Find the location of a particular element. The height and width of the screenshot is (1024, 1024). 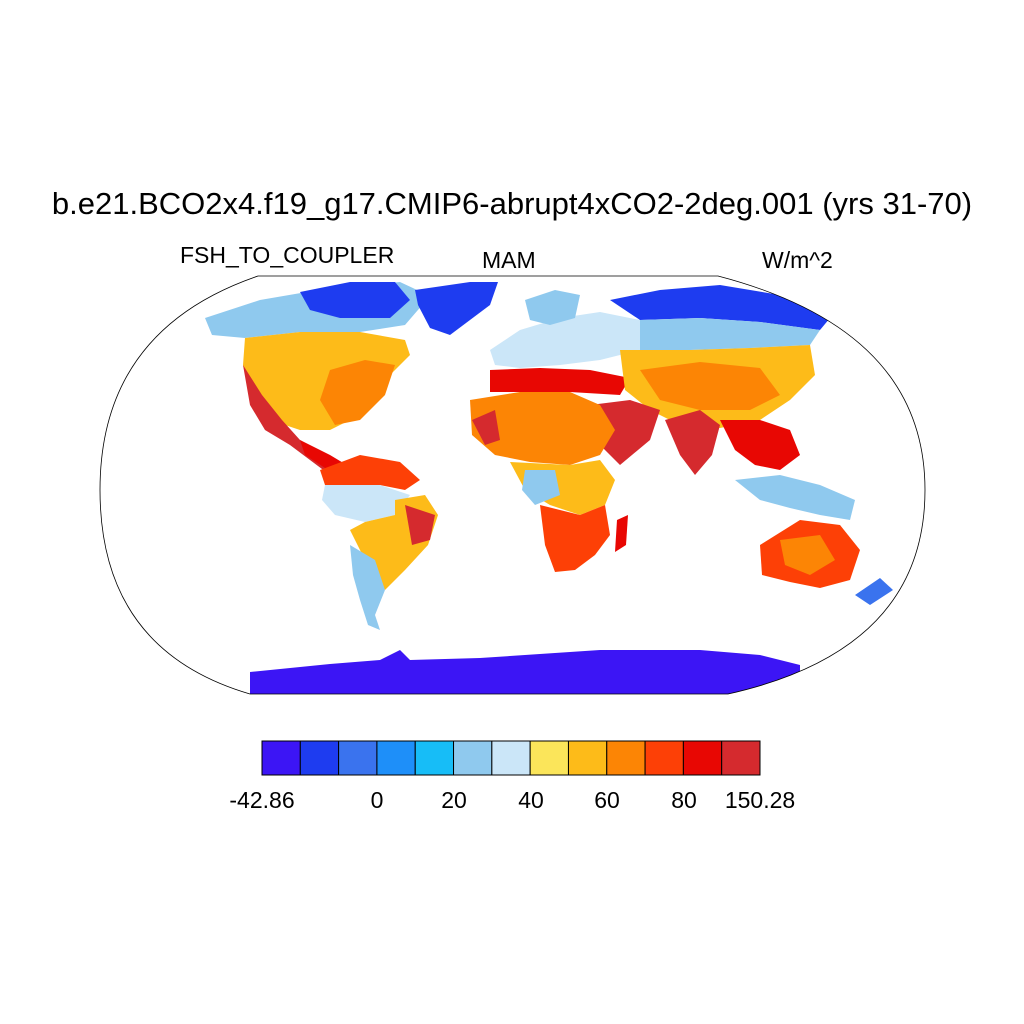

colorbar-tick-label: 80 is located at coordinates (684, 800).